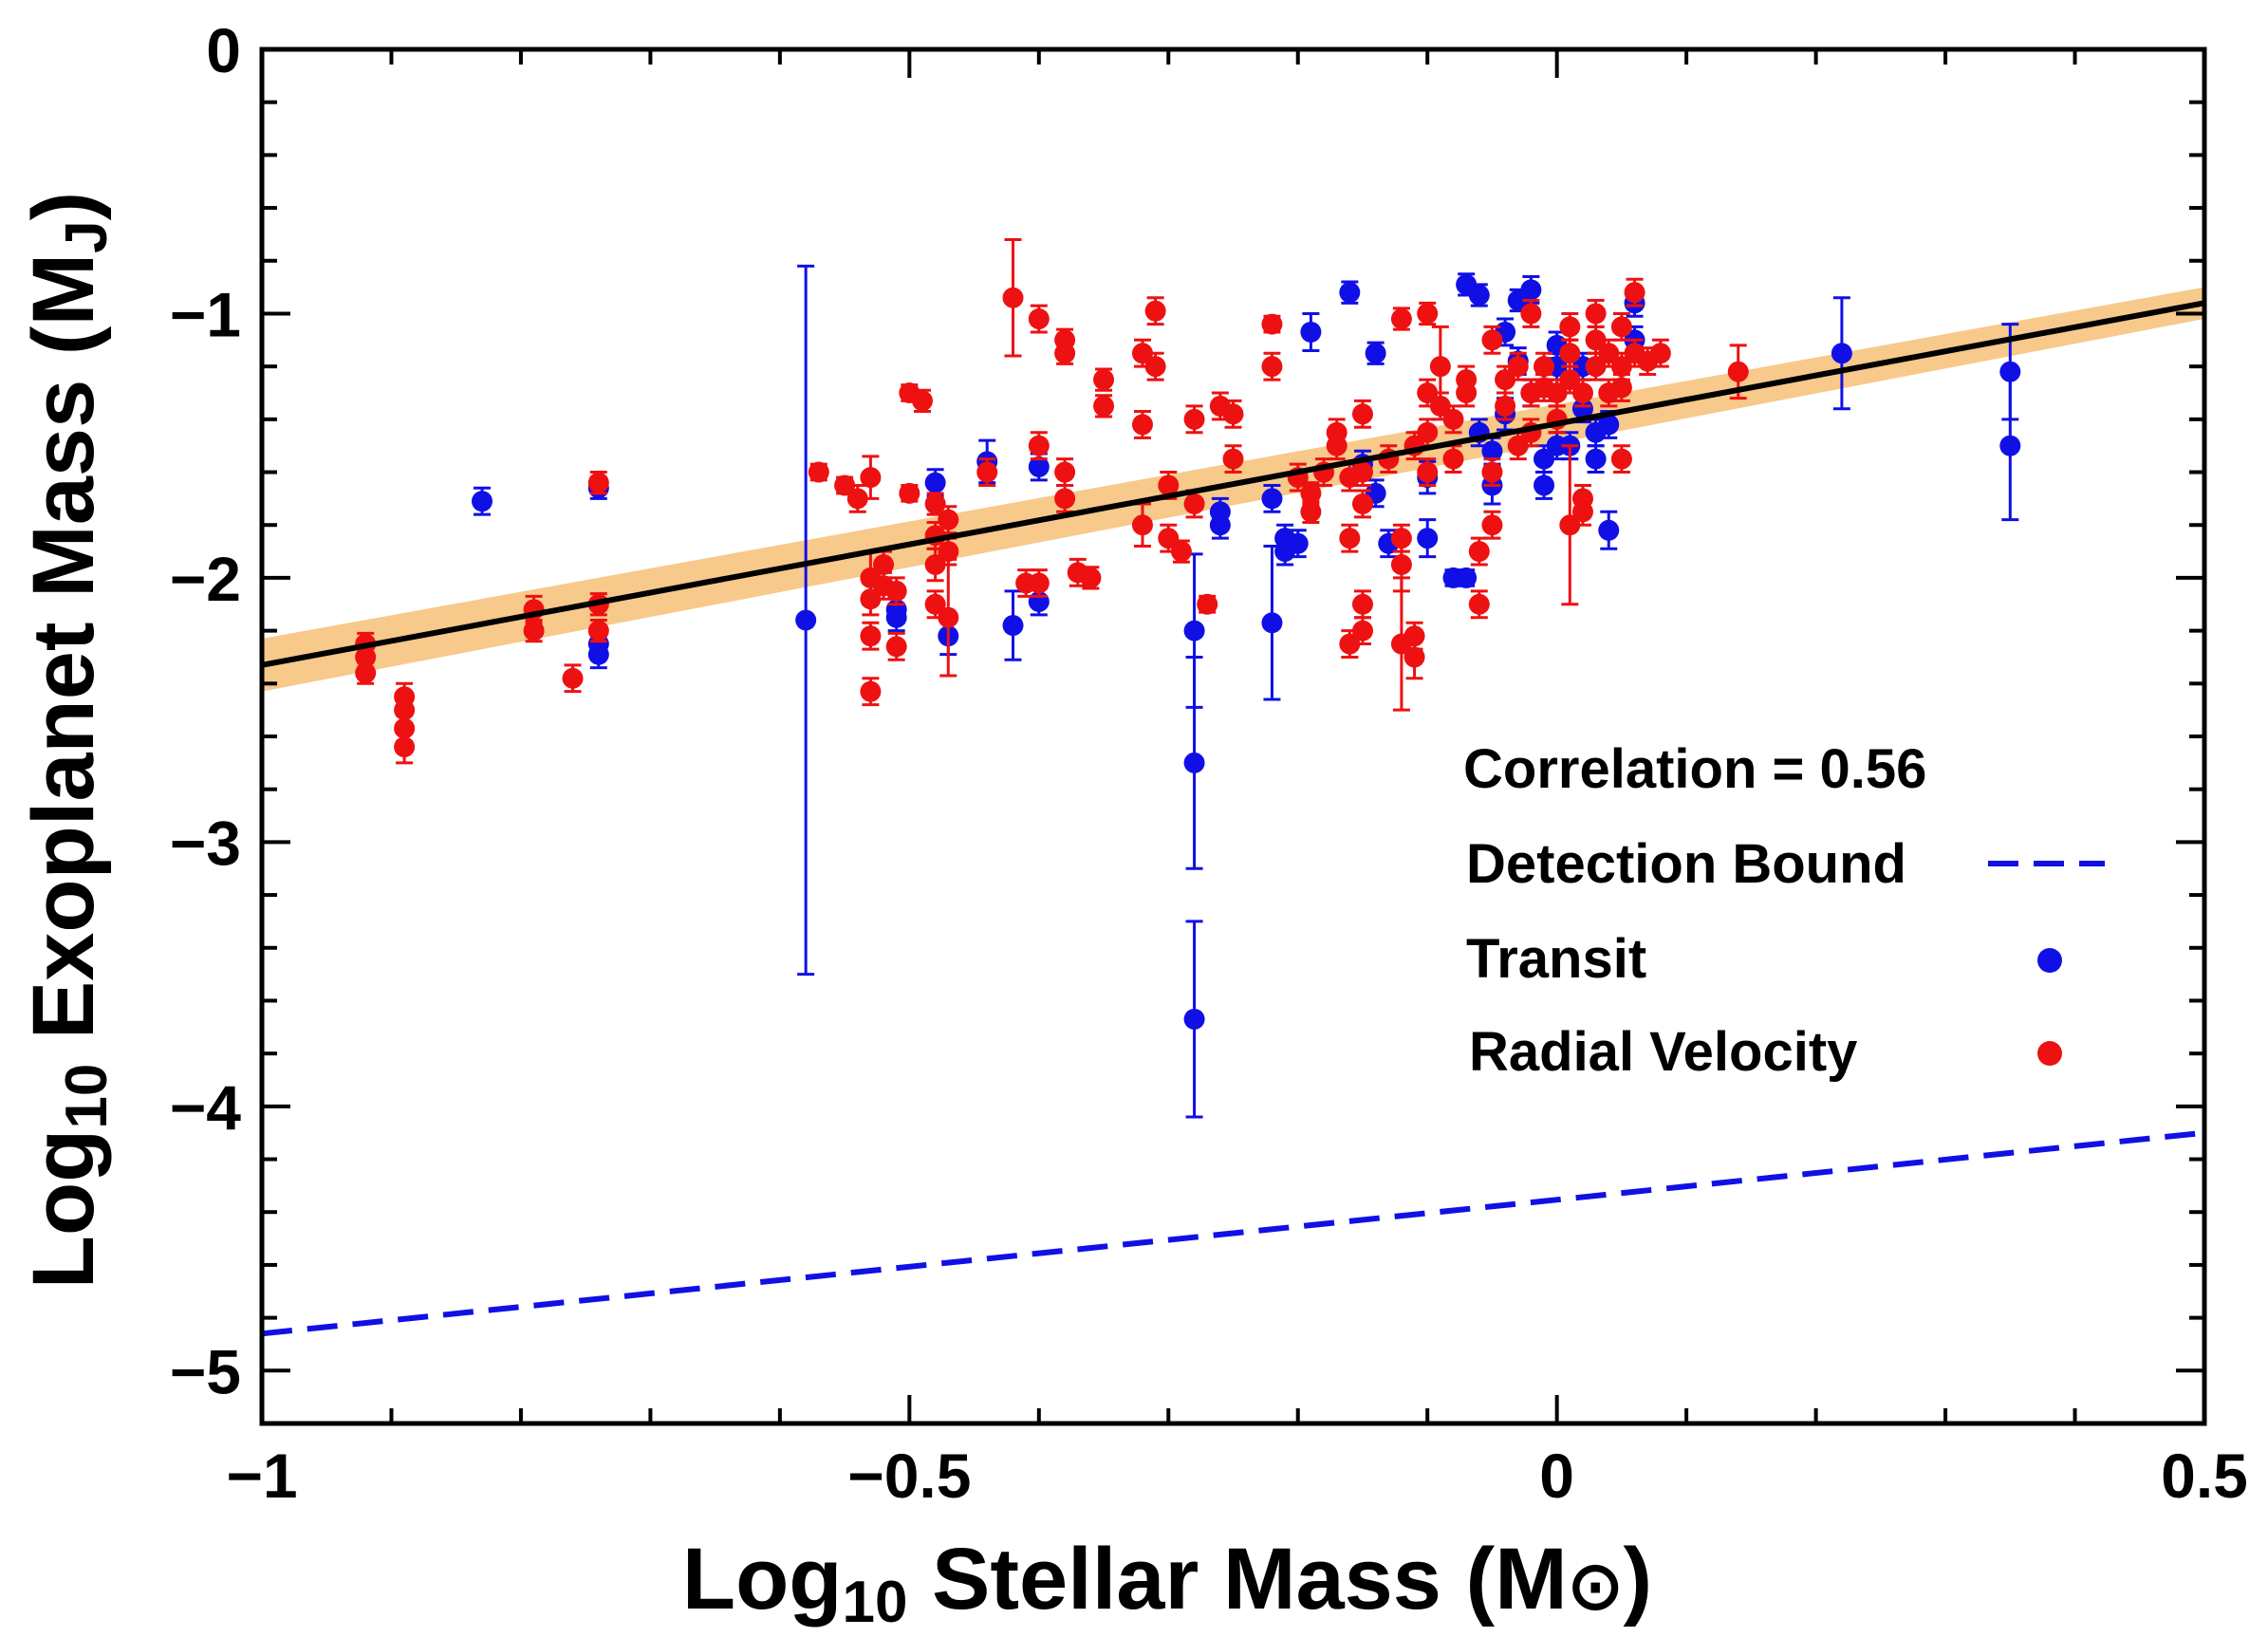 This screenshot has height=1637, width=2268. I want to click on y-axis-title: Log10 Exoplanet Mass (MJ), so click(67, 740).